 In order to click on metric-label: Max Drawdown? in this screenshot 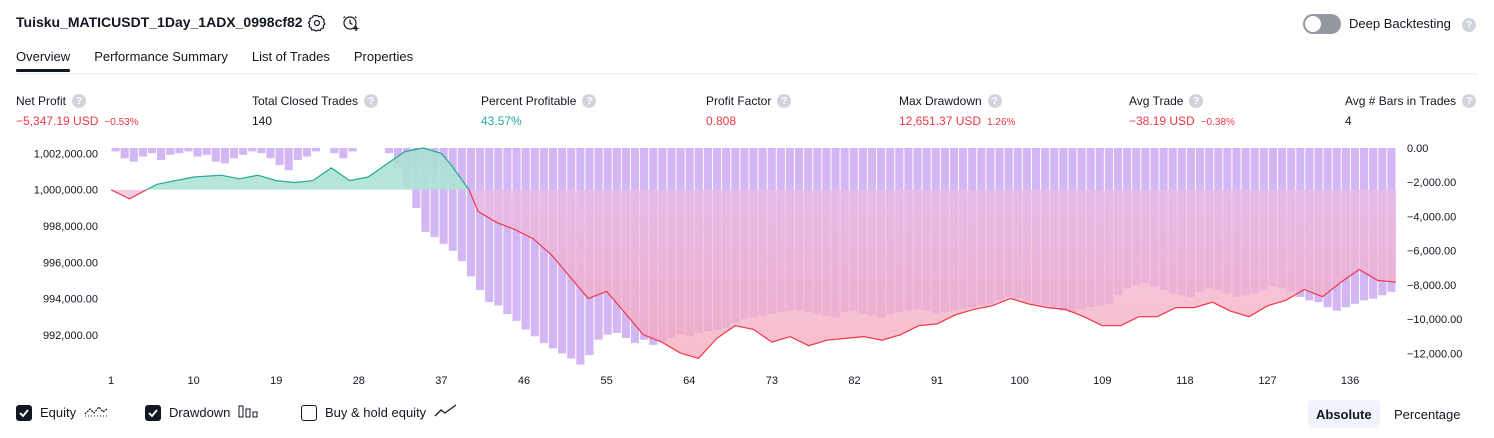, I will do `click(957, 101)`.